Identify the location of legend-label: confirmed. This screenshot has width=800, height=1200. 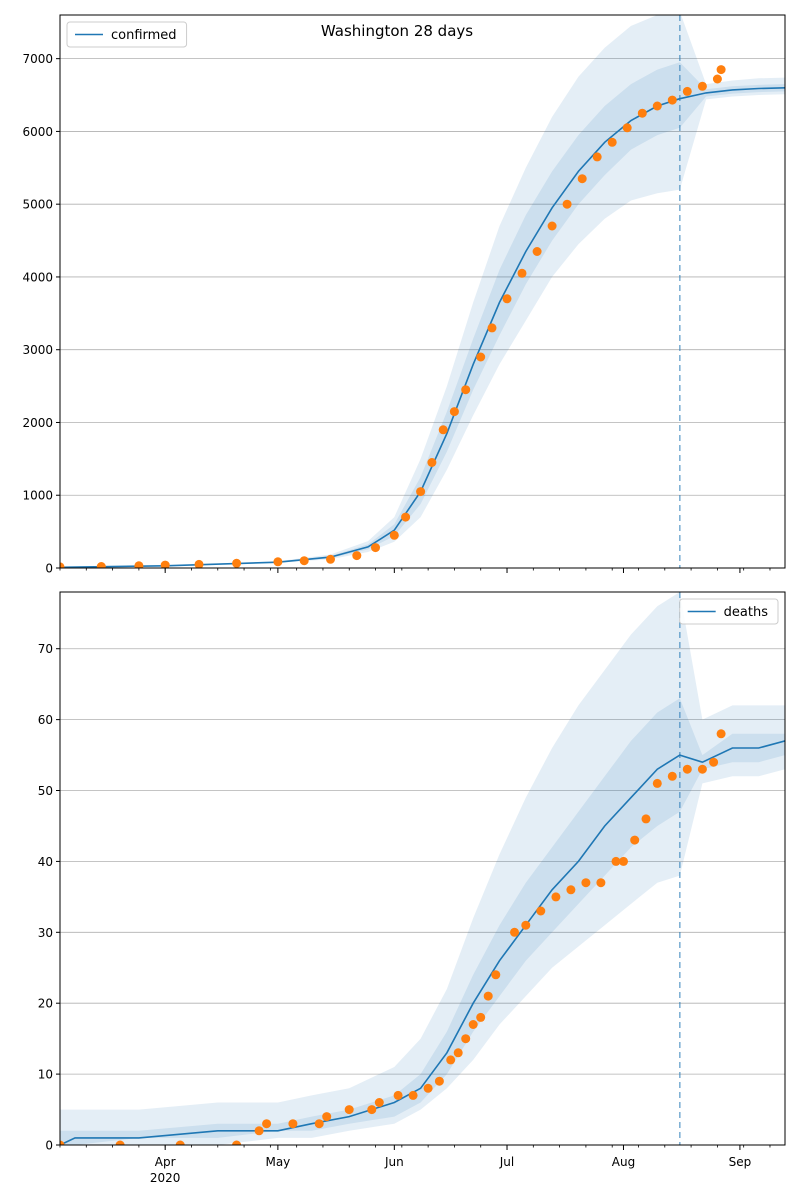
(144, 35).